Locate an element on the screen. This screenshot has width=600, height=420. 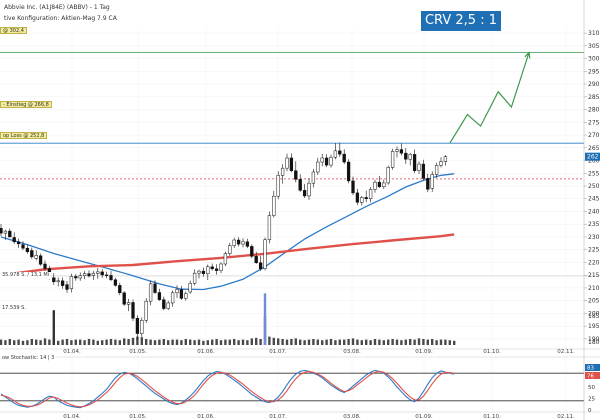
stochastic-d-line is located at coordinates (227, 389).